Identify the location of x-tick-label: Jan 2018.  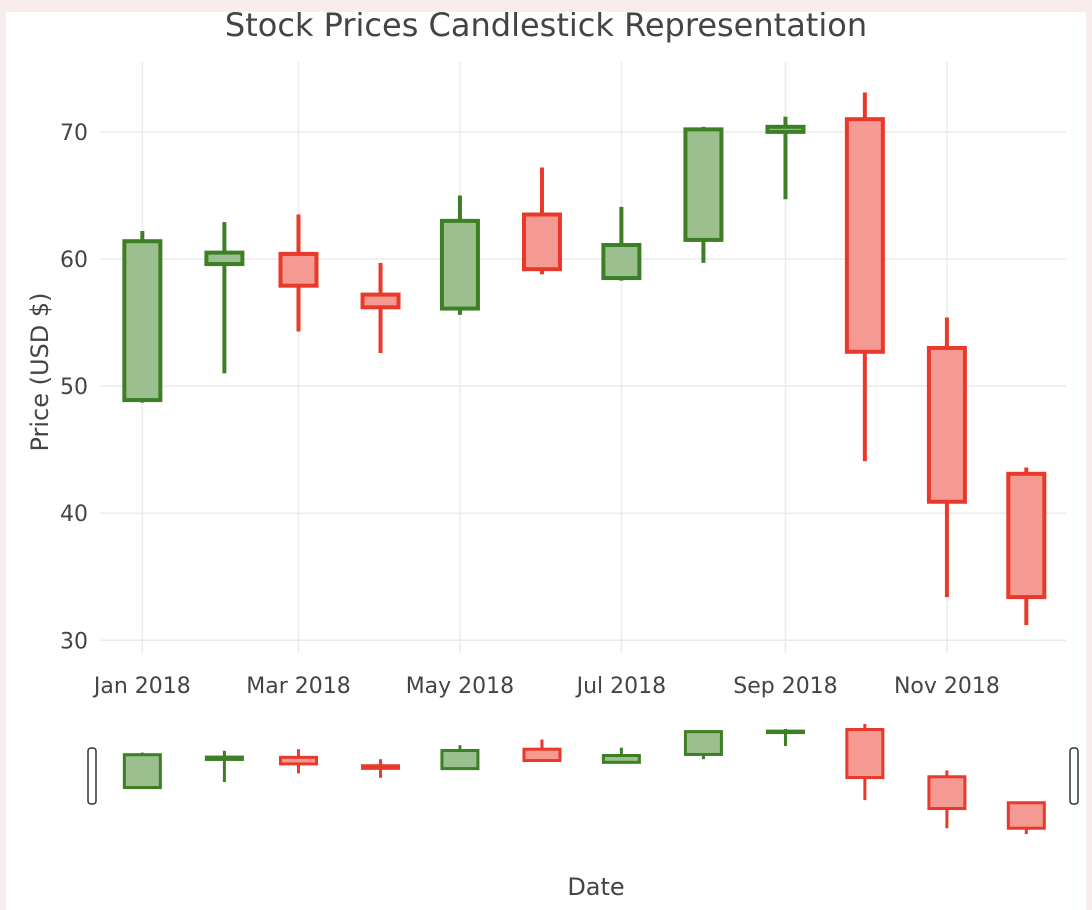
(141, 686).